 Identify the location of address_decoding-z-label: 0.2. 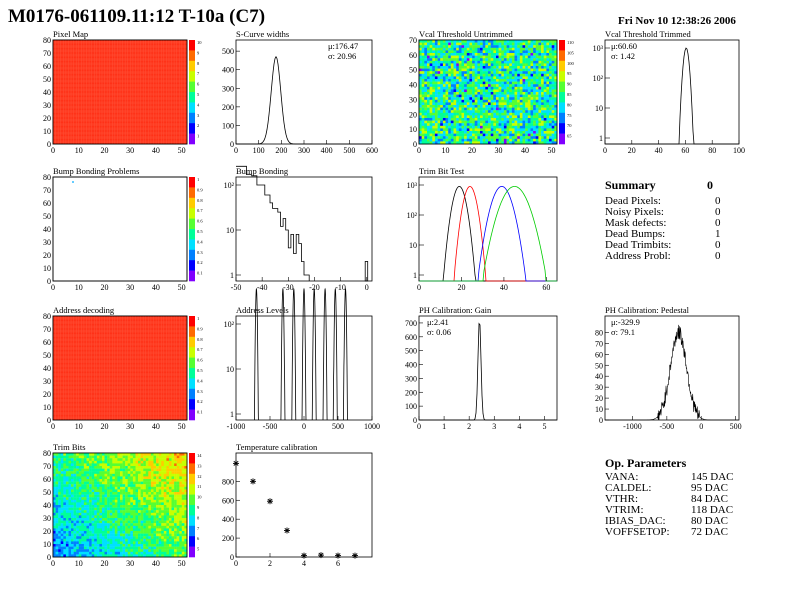
(200, 401).